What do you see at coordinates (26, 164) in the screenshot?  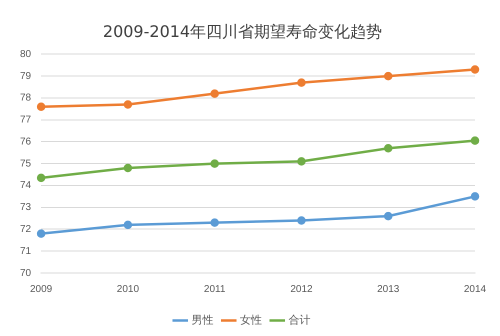 I see `y-tick-label: 75` at bounding box center [26, 164].